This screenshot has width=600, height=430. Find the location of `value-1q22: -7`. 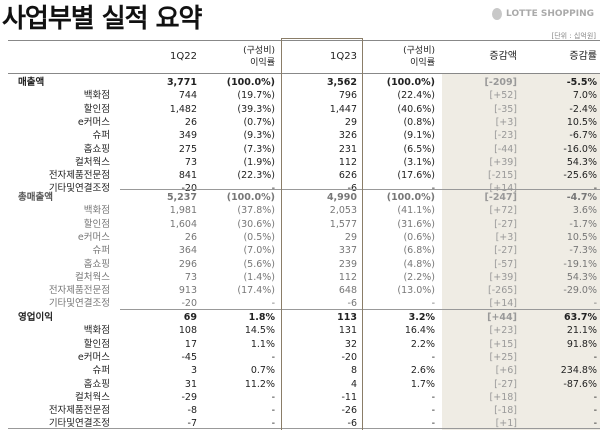

value-1q22: -7 is located at coordinates (192, 424).